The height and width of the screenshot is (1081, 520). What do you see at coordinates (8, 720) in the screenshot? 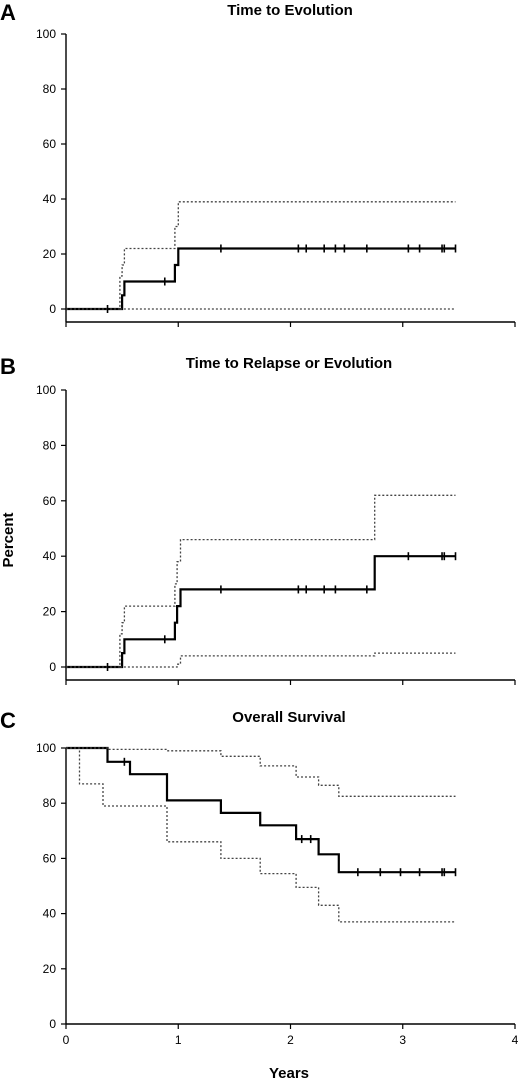
I see `panel-c-letter: C` at bounding box center [8, 720].